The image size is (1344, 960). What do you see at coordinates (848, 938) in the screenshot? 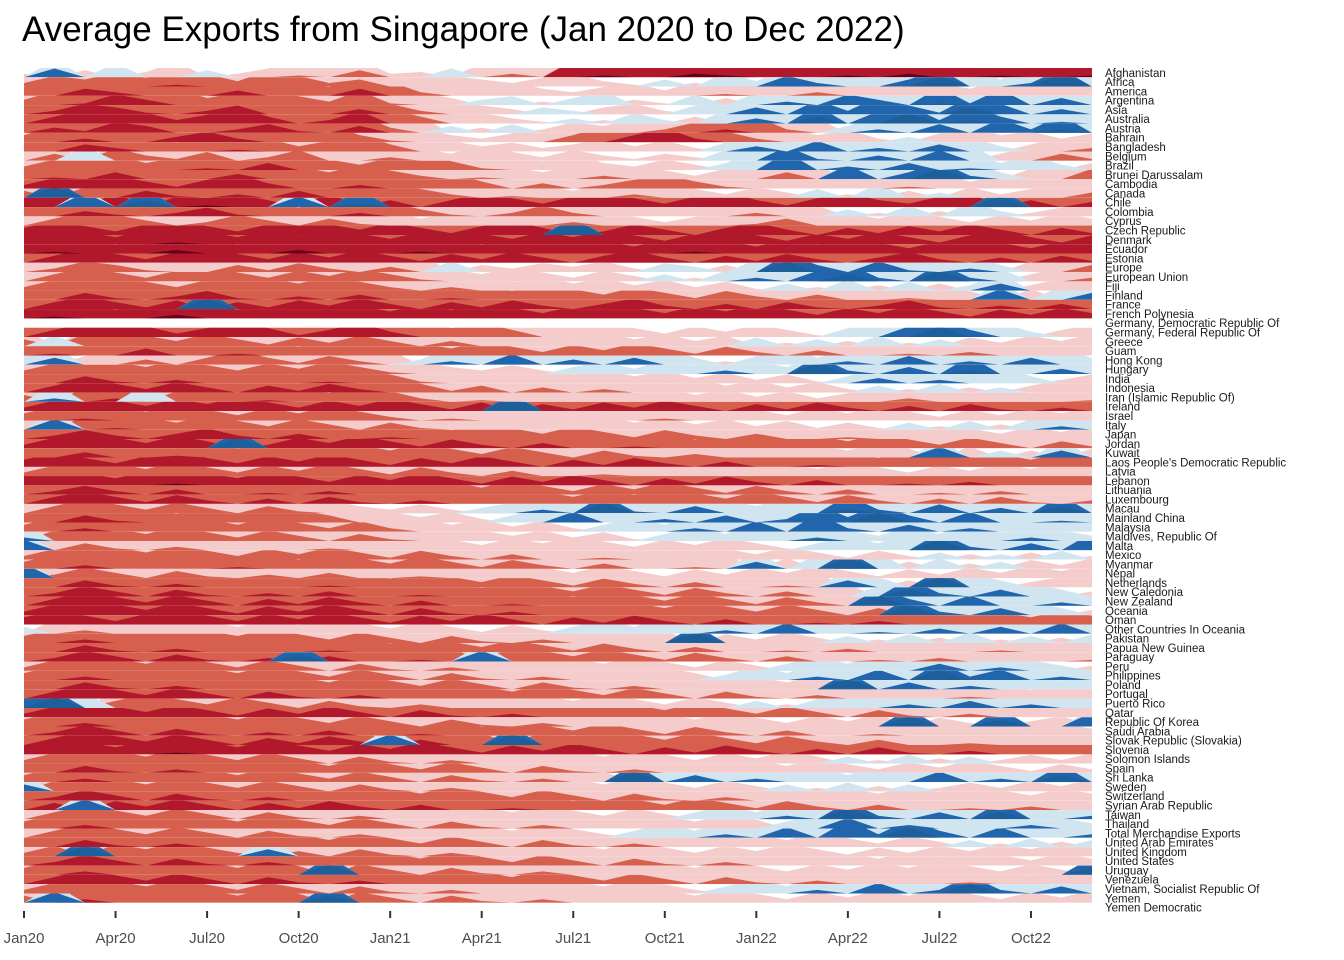
I see `x-tick-label: Apr22` at bounding box center [848, 938].